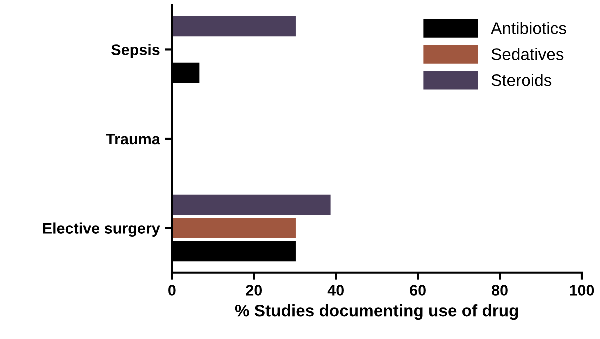 The width and height of the screenshot is (600, 339). I want to click on x-tick-label: 100, so click(582, 290).